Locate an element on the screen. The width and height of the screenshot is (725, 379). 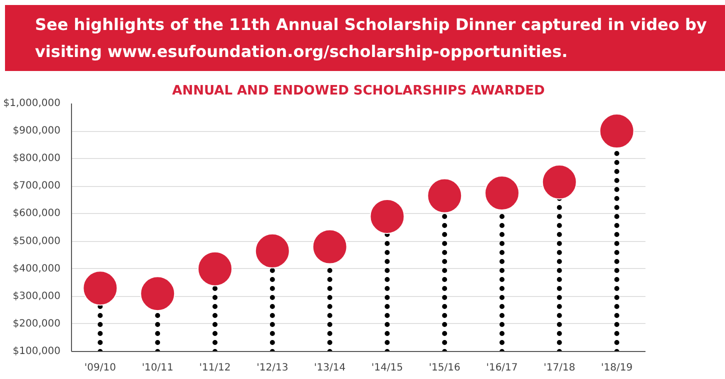
x-tick-label: '10/11 is located at coordinates (158, 368).